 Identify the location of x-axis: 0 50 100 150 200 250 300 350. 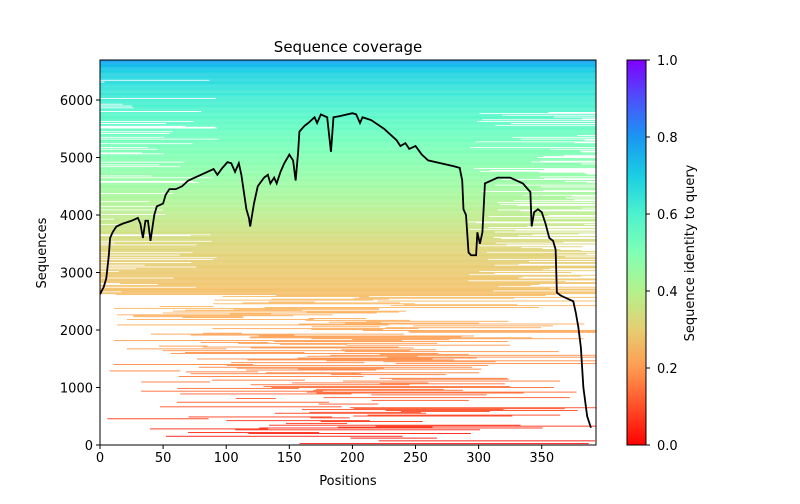
(325, 455).